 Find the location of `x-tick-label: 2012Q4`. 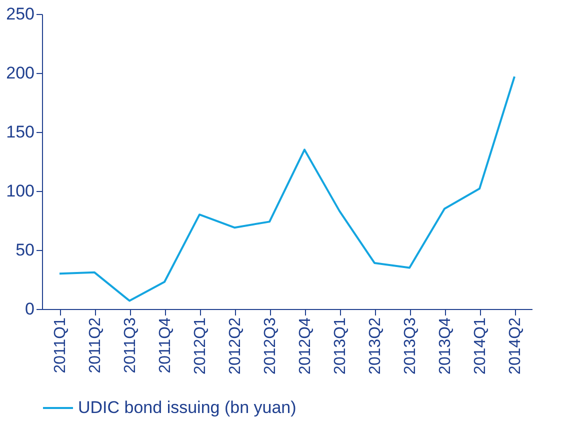

x-tick-label: 2012Q4 is located at coordinates (305, 345).